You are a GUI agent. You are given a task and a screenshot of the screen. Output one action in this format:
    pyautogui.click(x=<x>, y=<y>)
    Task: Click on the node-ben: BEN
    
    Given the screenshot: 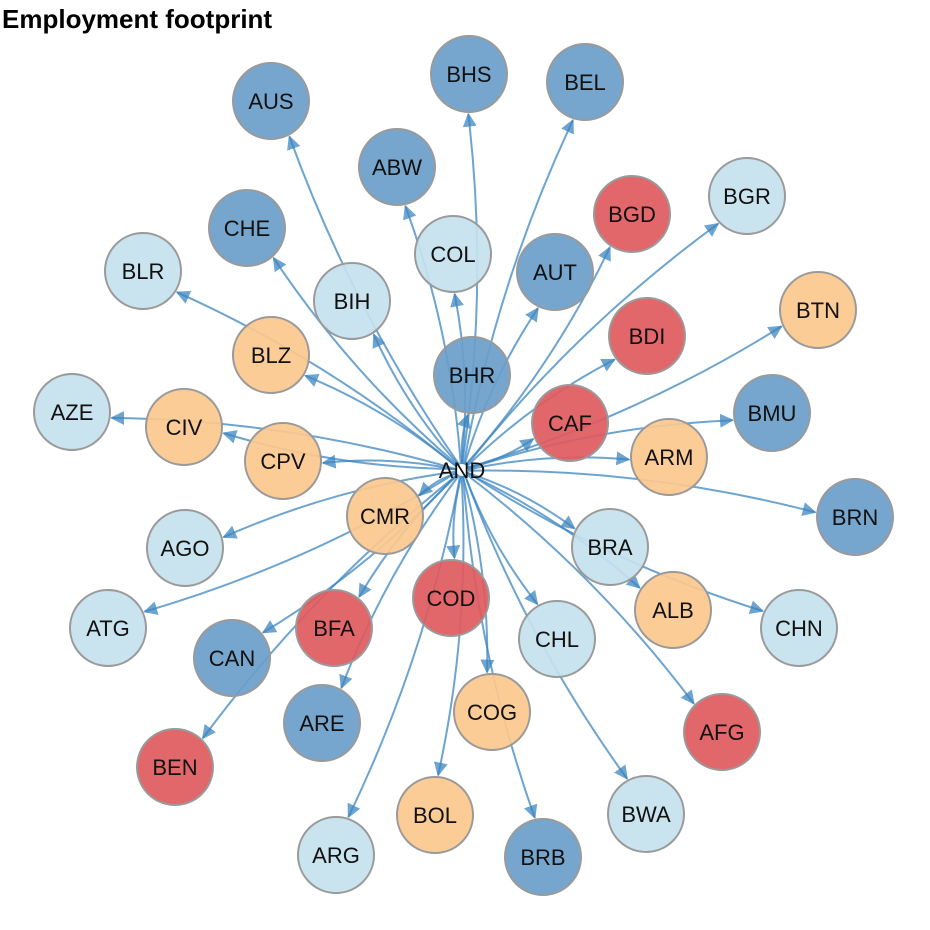 What is the action you would take?
    pyautogui.click(x=175, y=767)
    